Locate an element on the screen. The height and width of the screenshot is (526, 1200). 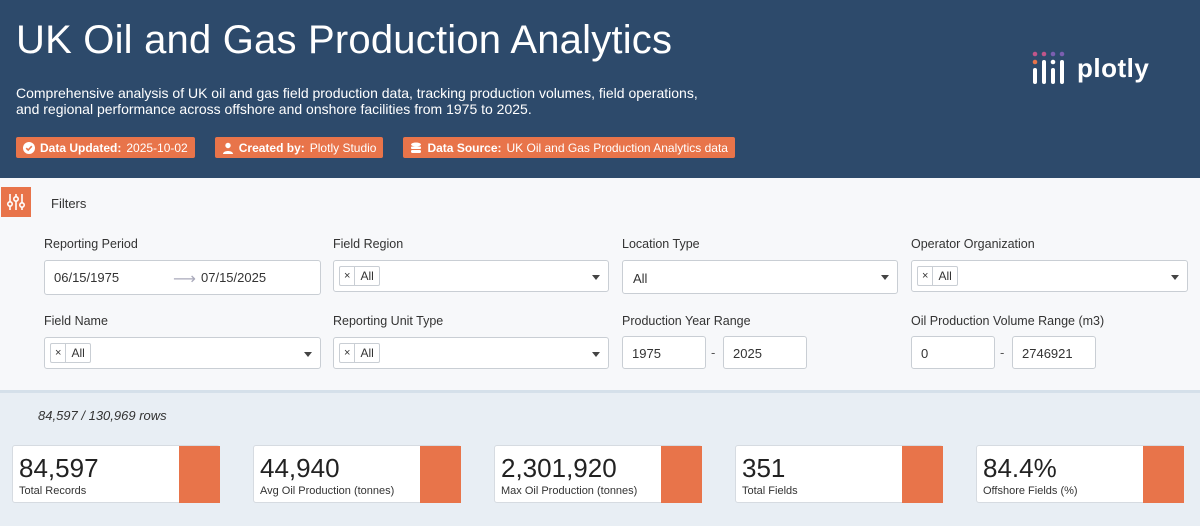
arrow-right-icon: ⟶ is located at coordinates (184, 279).